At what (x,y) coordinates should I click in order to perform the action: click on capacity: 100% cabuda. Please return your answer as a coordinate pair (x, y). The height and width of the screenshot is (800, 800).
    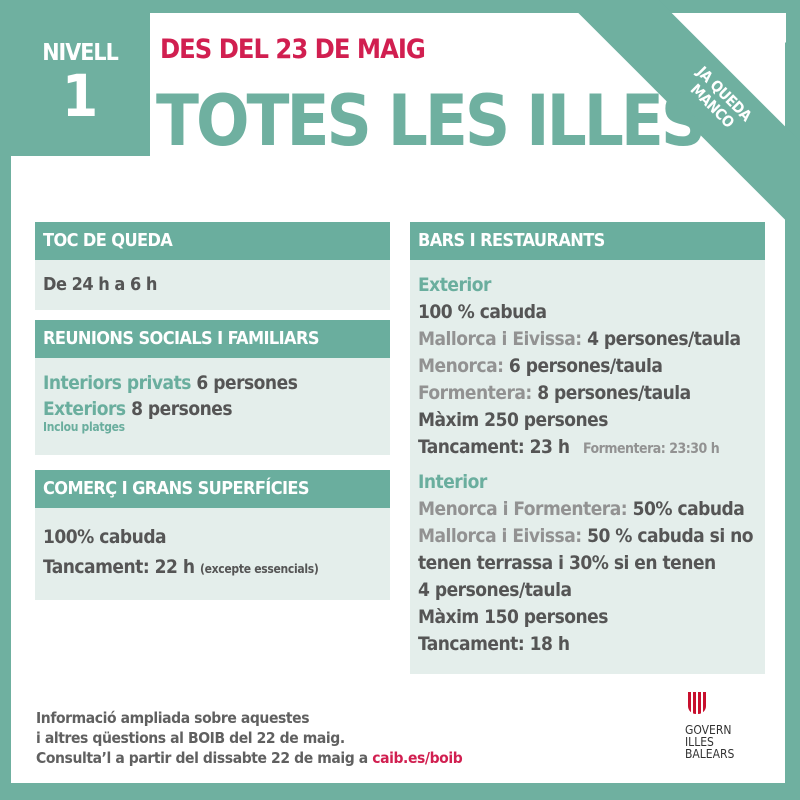
    Looking at the image, I should click on (105, 537).